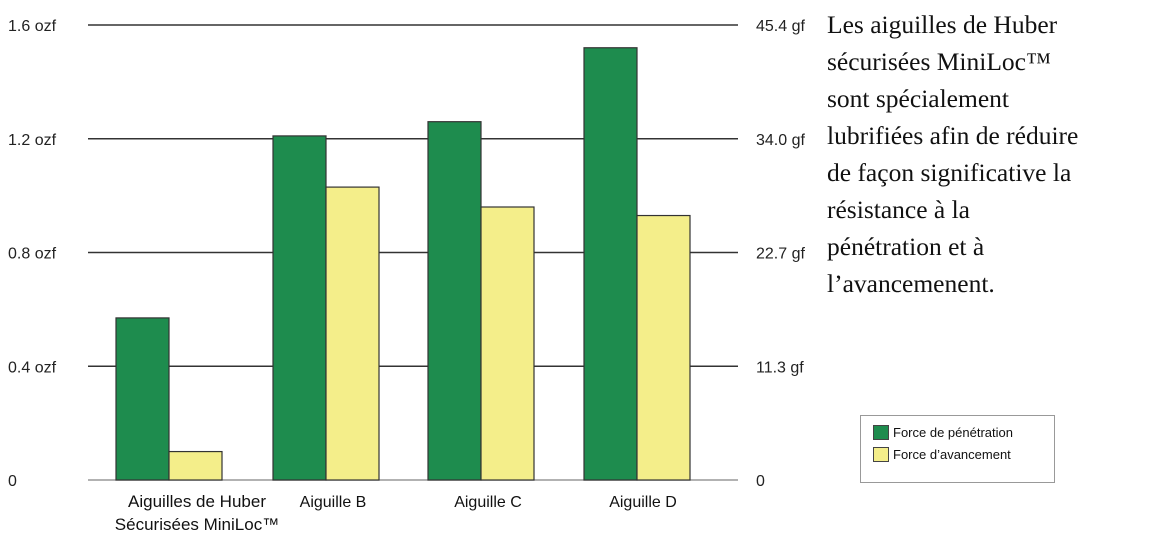  What do you see at coordinates (918, 98) in the screenshot?
I see `description-line: sont spécialement` at bounding box center [918, 98].